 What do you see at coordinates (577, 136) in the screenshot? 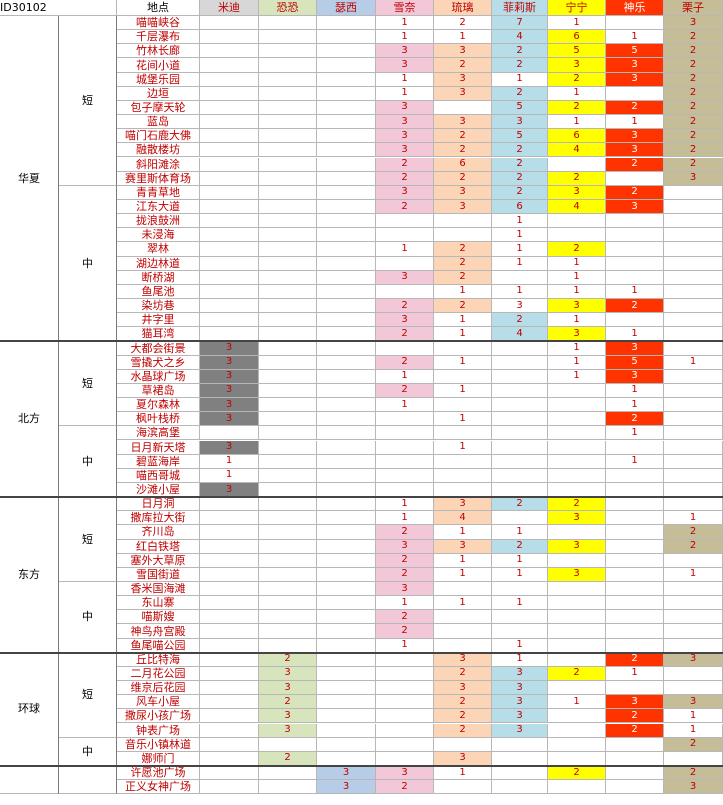
I see `score-cell: 6` at bounding box center [577, 136].